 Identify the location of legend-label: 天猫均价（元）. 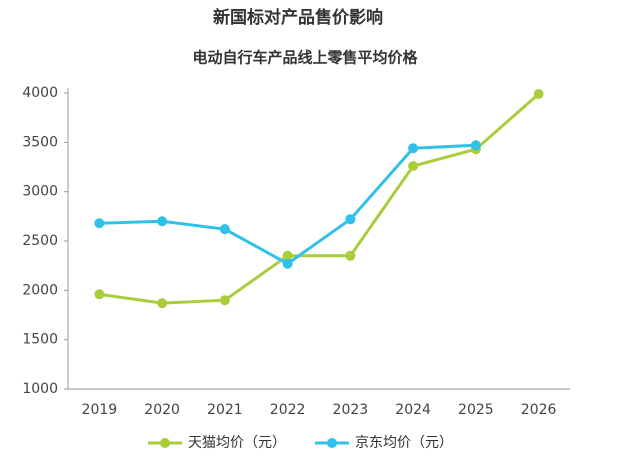
(237, 443).